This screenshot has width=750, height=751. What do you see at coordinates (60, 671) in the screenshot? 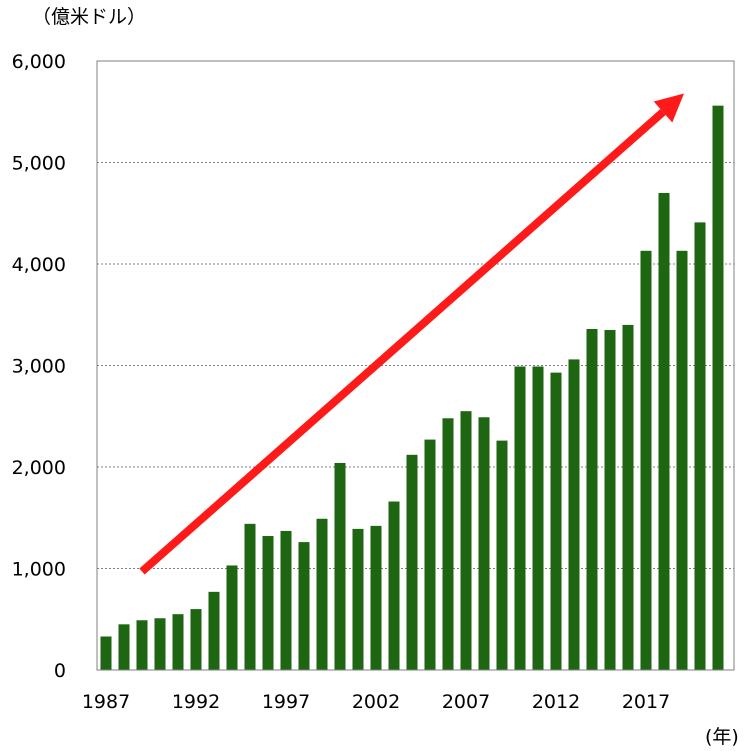
I see `y-tick-label: 0` at bounding box center [60, 671].